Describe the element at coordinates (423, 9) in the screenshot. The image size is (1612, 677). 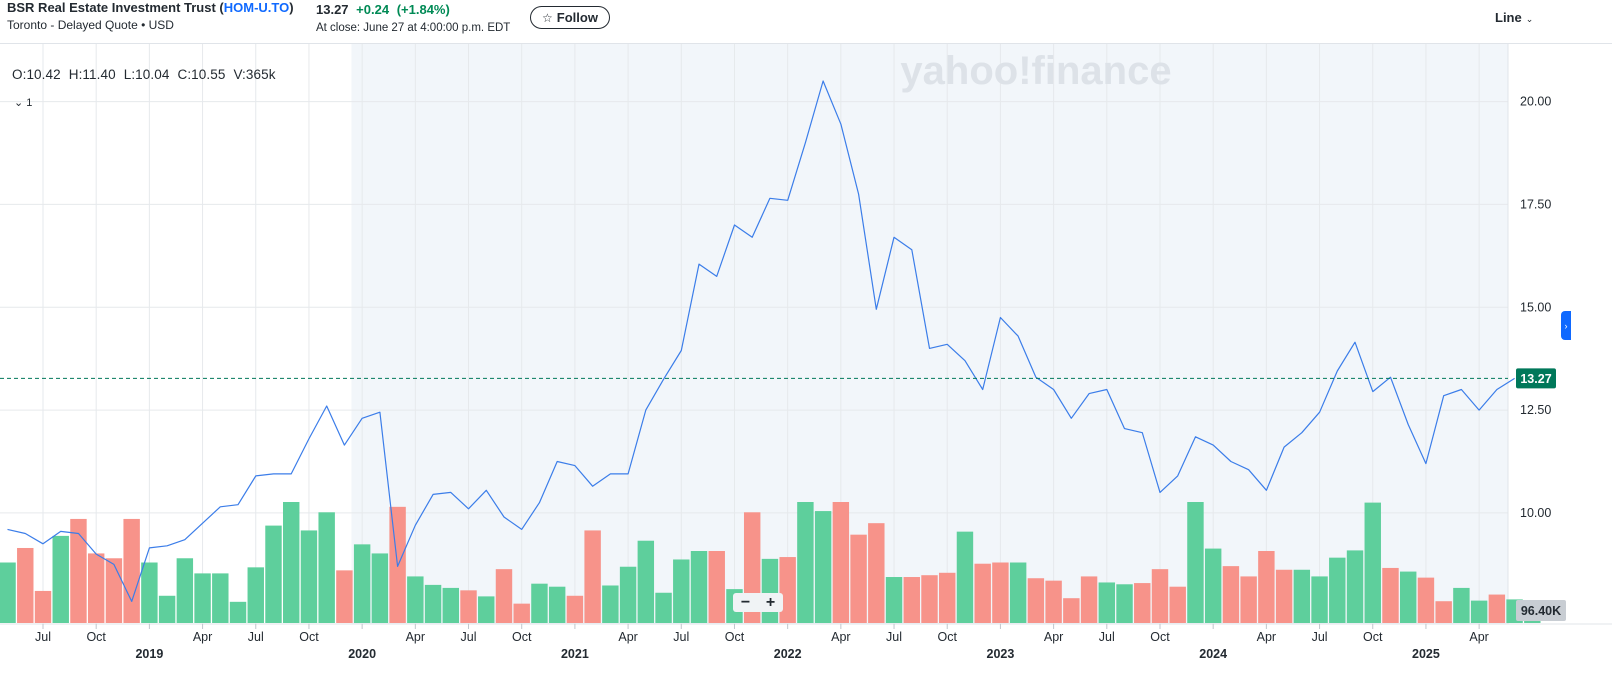
I see `price-change-pct: (+1.84%)` at that location.